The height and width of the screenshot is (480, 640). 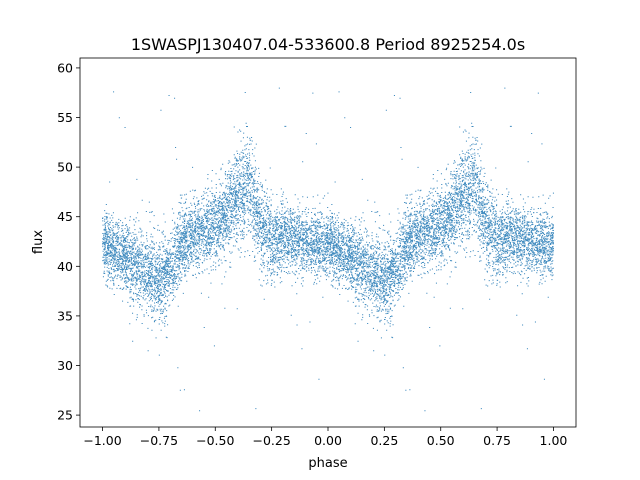 I want to click on y-tick-label: 55, so click(x=65, y=117).